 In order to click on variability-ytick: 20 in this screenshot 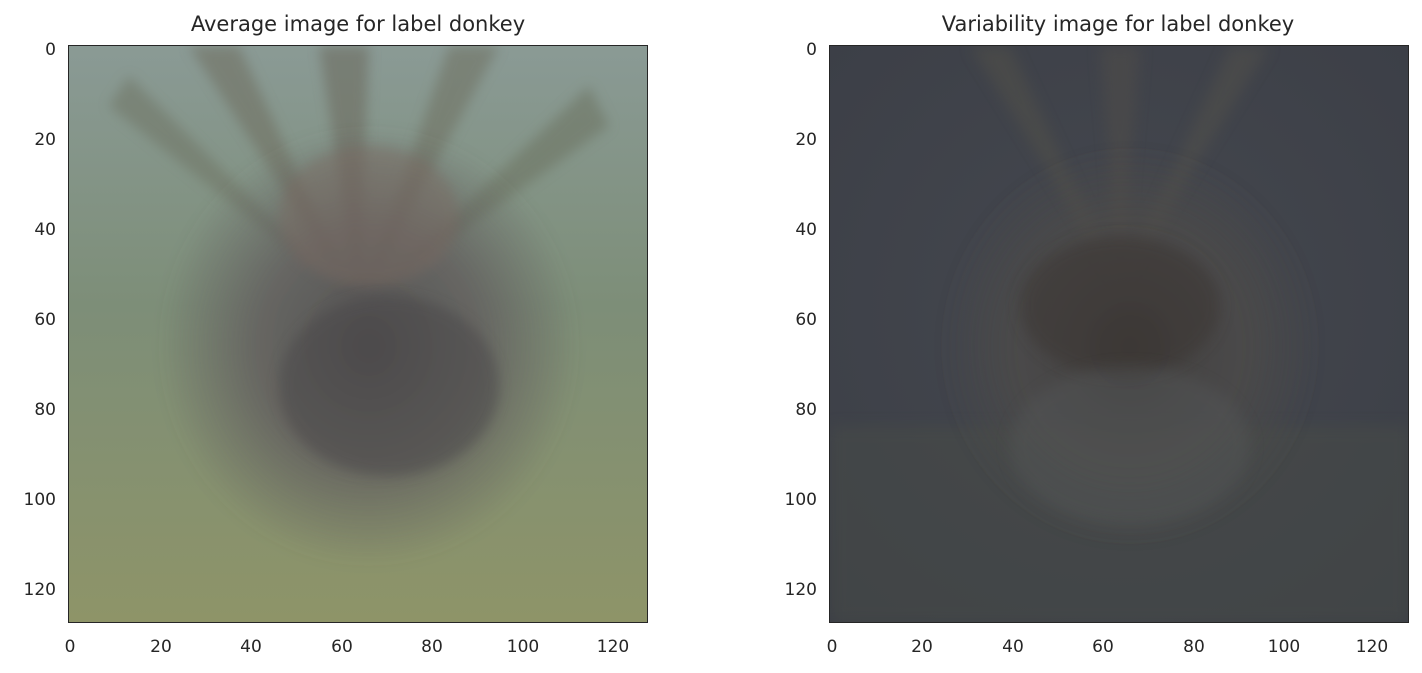, I will do `click(806, 140)`.